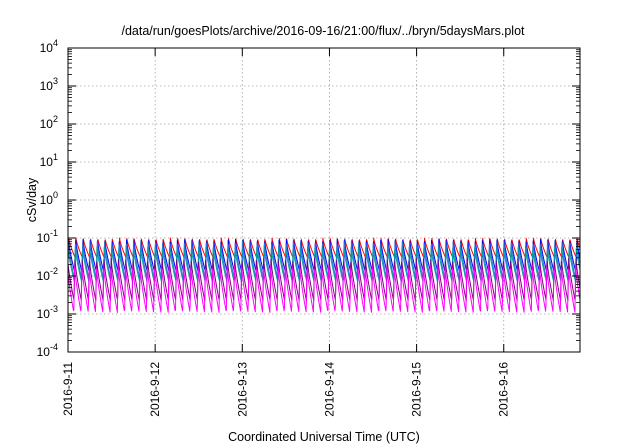 The image size is (640, 448). I want to click on x-axis-label: Coordinated Universal Time (UTC), so click(324, 437).